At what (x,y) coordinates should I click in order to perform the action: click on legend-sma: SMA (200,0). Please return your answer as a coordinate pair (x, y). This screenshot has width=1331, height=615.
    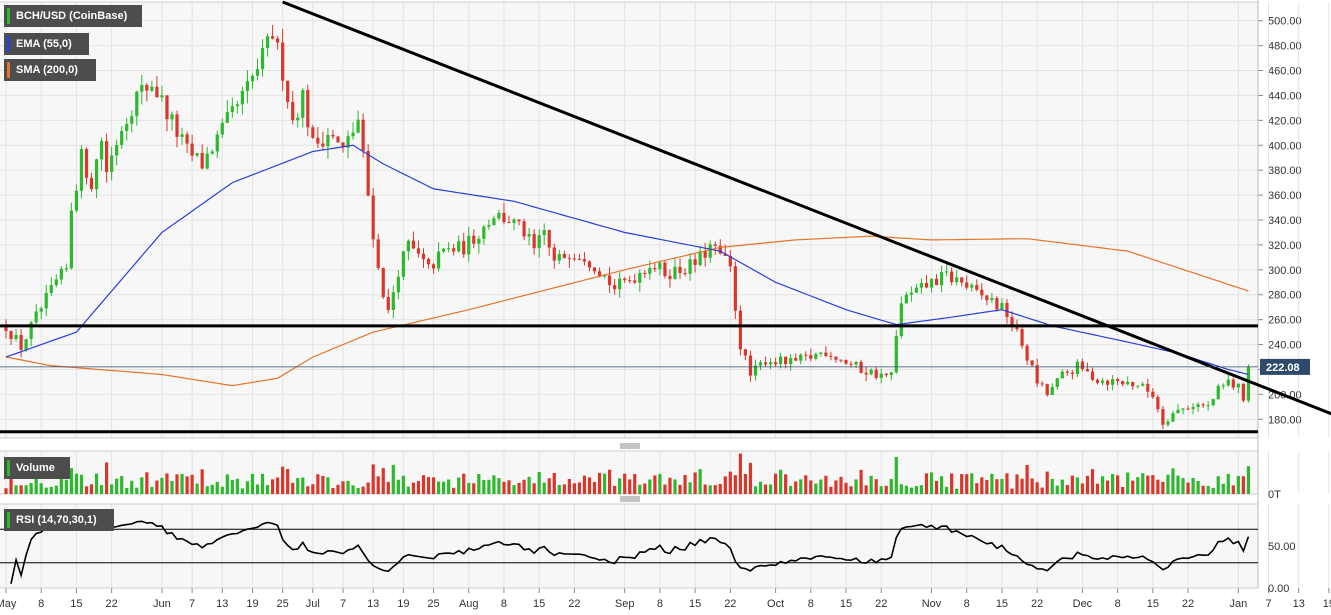
    Looking at the image, I should click on (50, 70).